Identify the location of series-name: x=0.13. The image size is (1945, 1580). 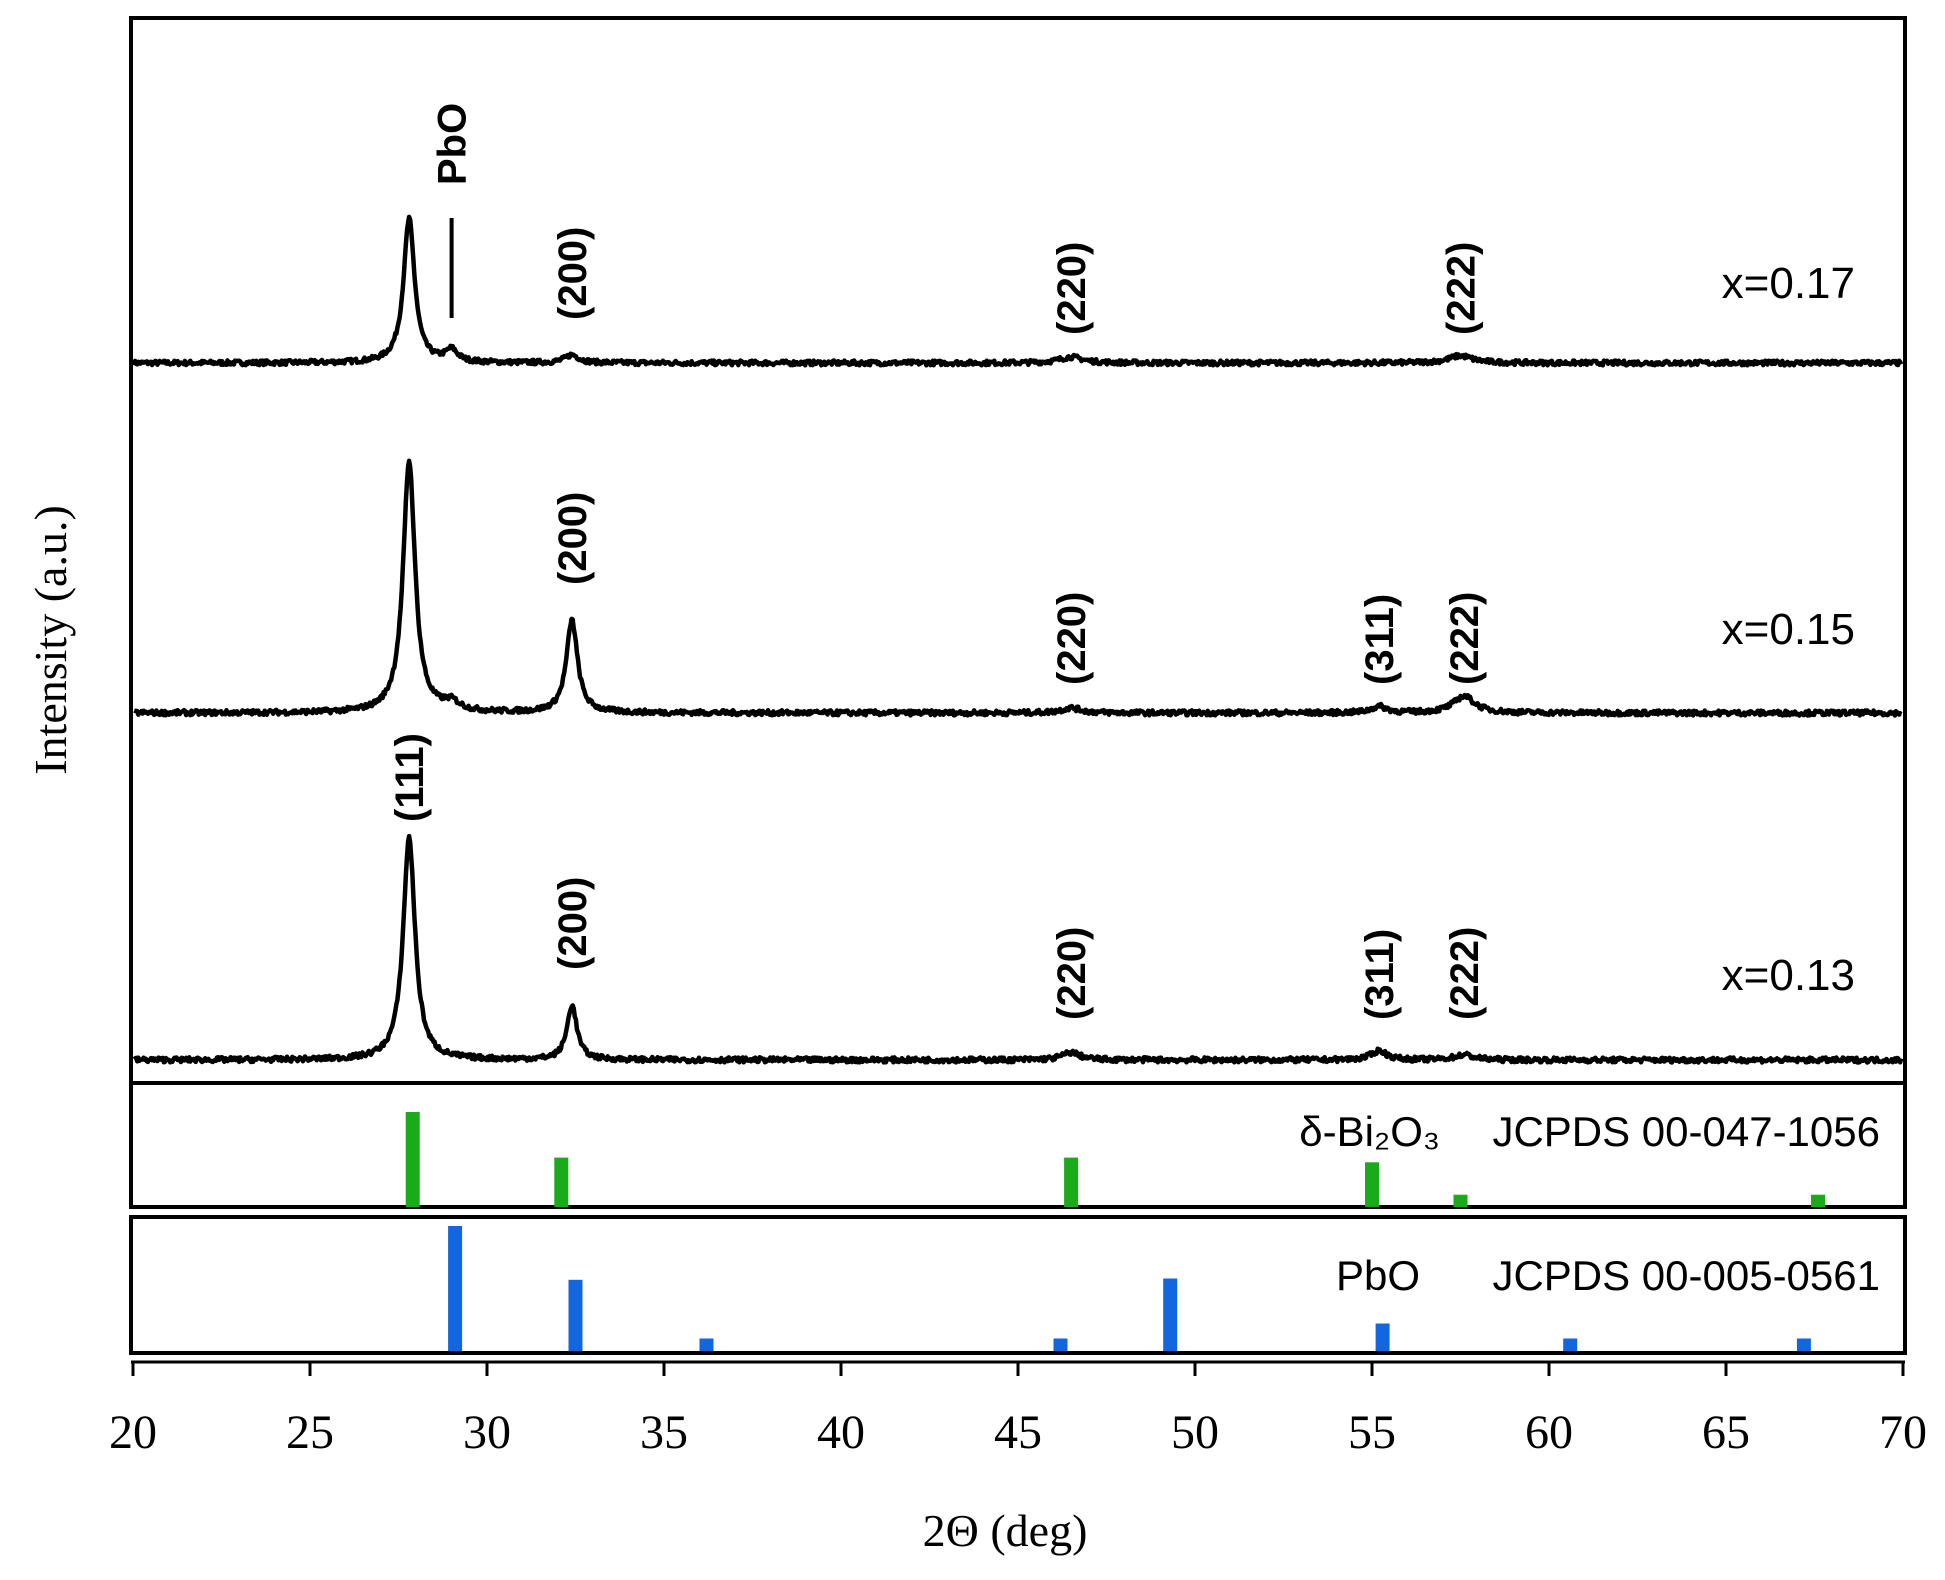
(1788, 975).